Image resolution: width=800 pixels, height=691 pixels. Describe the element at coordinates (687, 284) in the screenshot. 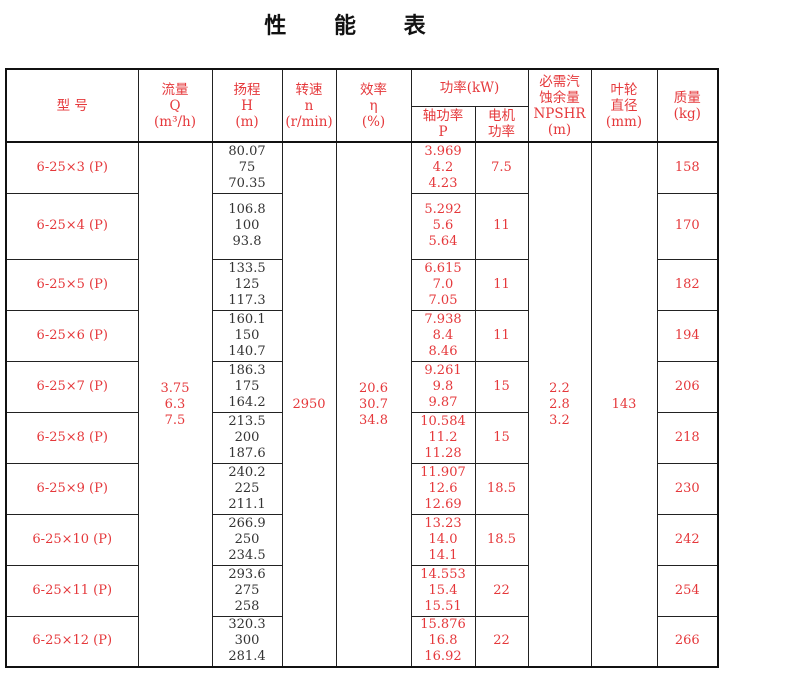

I see `mass-cell: 182` at that location.